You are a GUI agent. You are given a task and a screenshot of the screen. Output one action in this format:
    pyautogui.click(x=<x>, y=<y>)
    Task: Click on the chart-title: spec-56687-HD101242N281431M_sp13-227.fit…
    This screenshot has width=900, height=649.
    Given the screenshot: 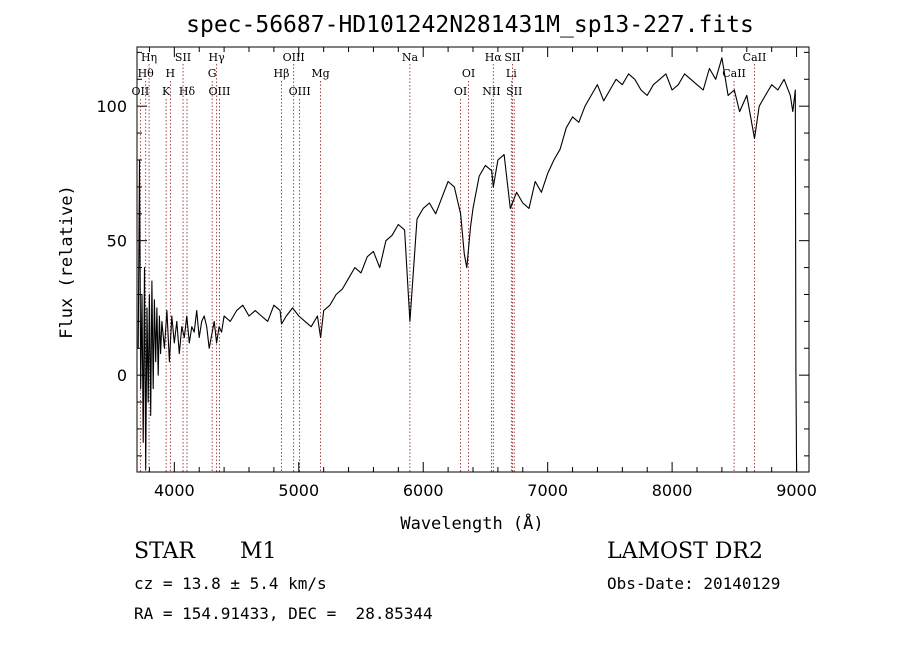 What is the action you would take?
    pyautogui.click(x=470, y=25)
    